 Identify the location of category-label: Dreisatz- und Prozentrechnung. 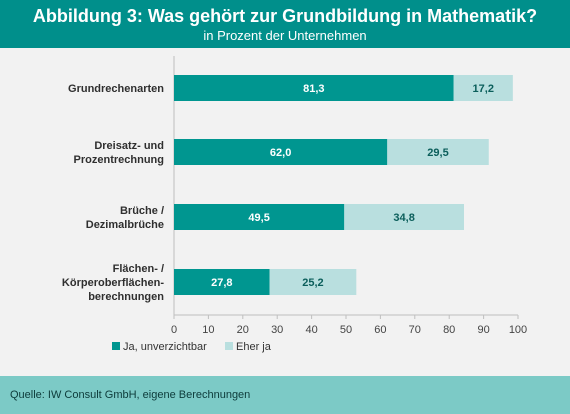
(119, 153).